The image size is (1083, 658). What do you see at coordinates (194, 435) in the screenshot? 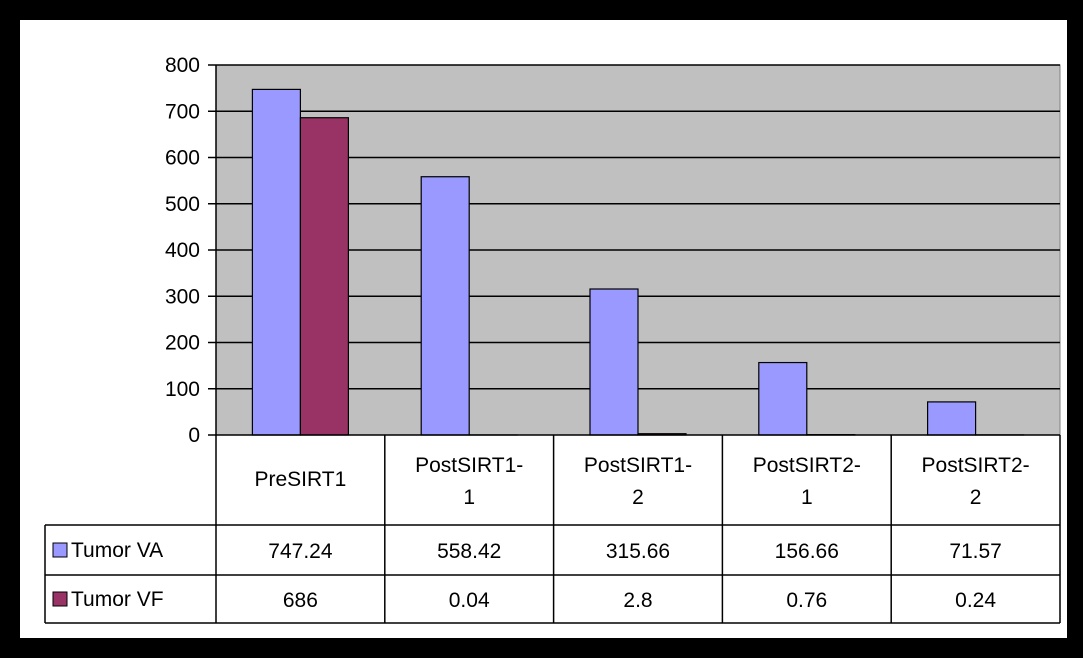
I see `y-tick-label: 0` at bounding box center [194, 435].